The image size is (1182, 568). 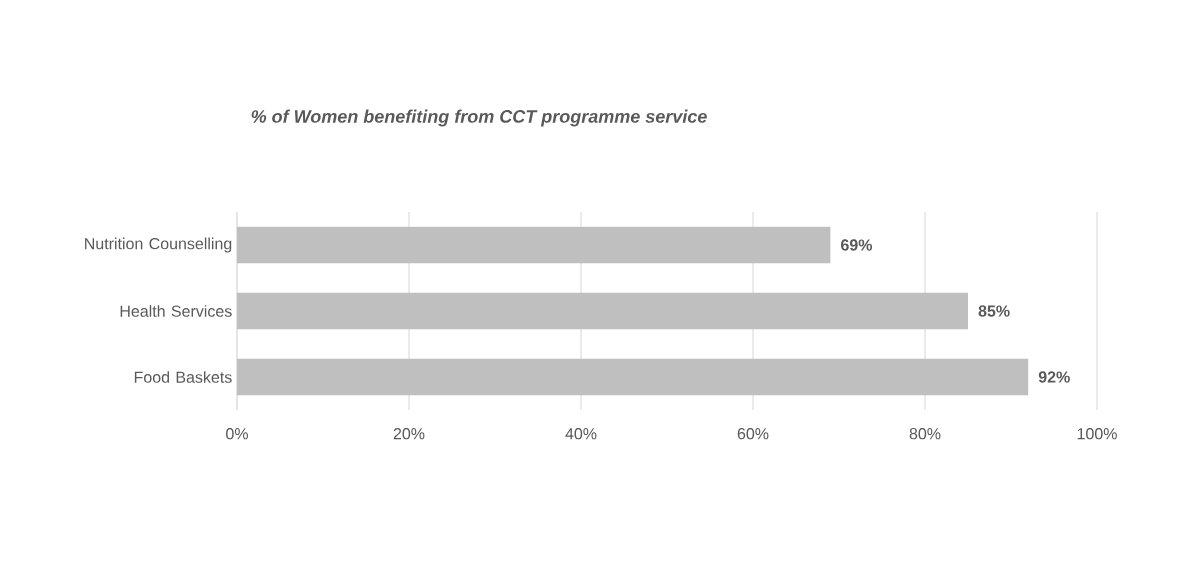 What do you see at coordinates (994, 311) in the screenshot?
I see `data-label: 85%` at bounding box center [994, 311].